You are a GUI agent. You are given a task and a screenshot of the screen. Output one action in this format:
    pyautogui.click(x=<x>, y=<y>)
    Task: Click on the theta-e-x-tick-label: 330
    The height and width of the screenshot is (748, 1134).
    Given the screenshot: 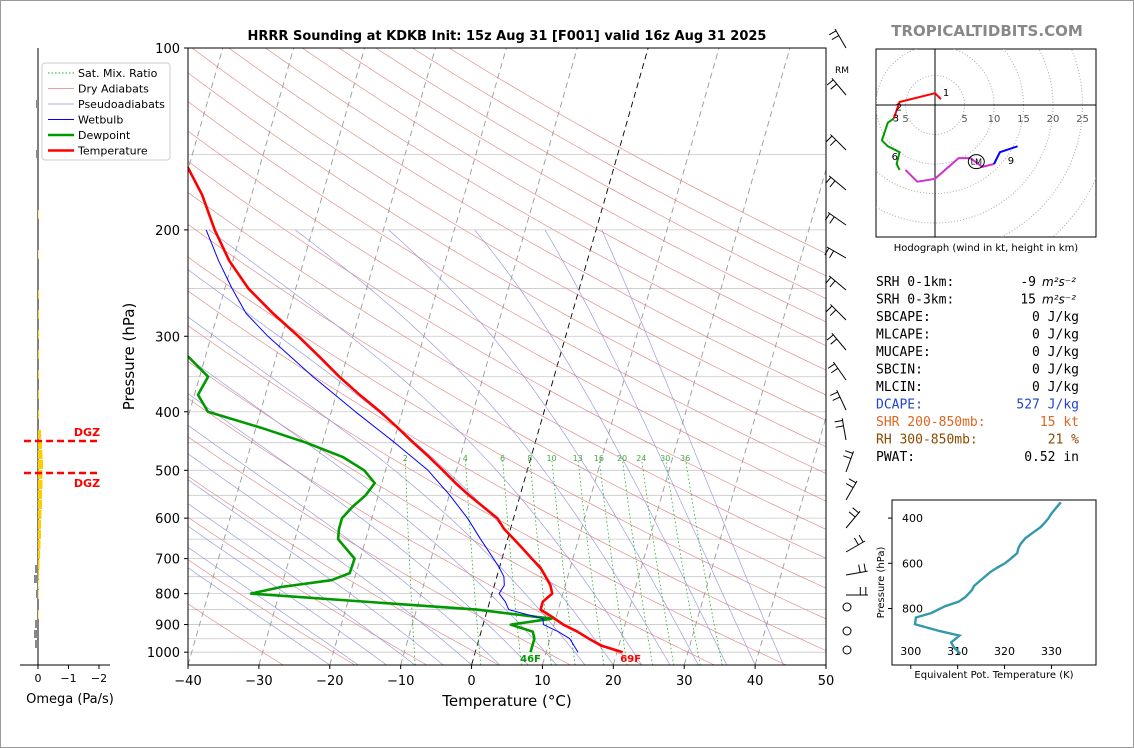 What is the action you would take?
    pyautogui.click(x=1051, y=651)
    